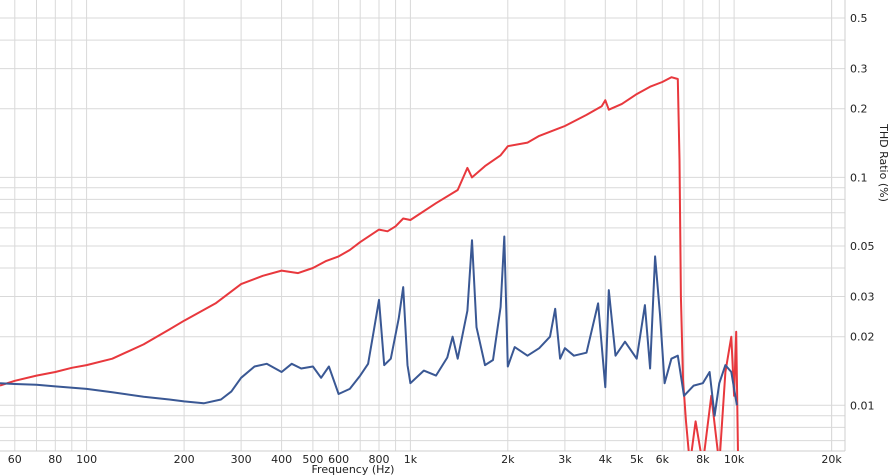 This screenshot has width=891, height=475. What do you see at coordinates (859, 177) in the screenshot?
I see `y-tick-label: 0.1` at bounding box center [859, 177].